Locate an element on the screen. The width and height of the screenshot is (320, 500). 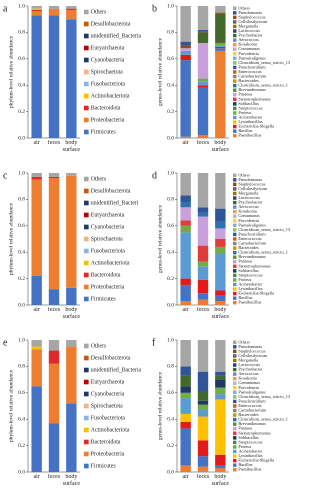
y-axis-label: genus-level relative abundance is located at coordinates (160, 405).